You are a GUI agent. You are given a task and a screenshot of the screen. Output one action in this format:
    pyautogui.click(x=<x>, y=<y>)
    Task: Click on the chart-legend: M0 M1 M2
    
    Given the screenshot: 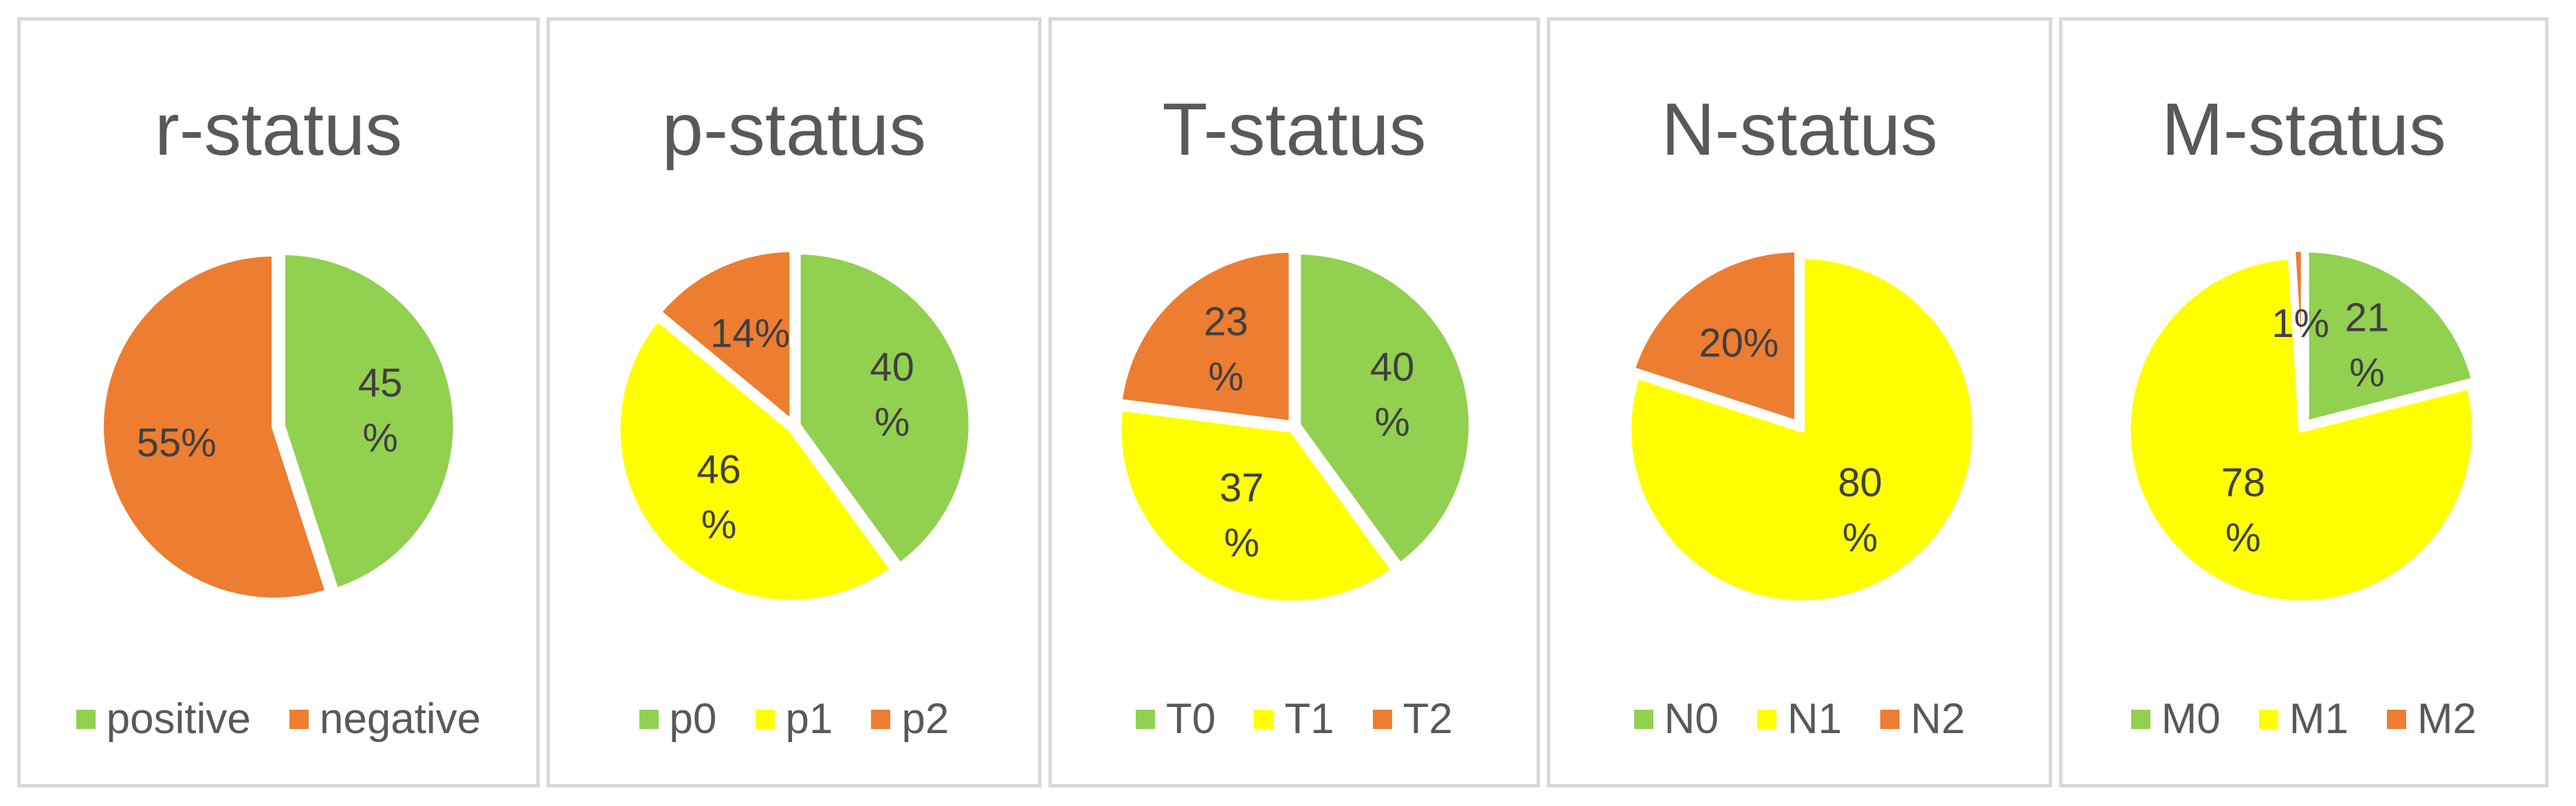 What is the action you would take?
    pyautogui.click(x=2303, y=719)
    